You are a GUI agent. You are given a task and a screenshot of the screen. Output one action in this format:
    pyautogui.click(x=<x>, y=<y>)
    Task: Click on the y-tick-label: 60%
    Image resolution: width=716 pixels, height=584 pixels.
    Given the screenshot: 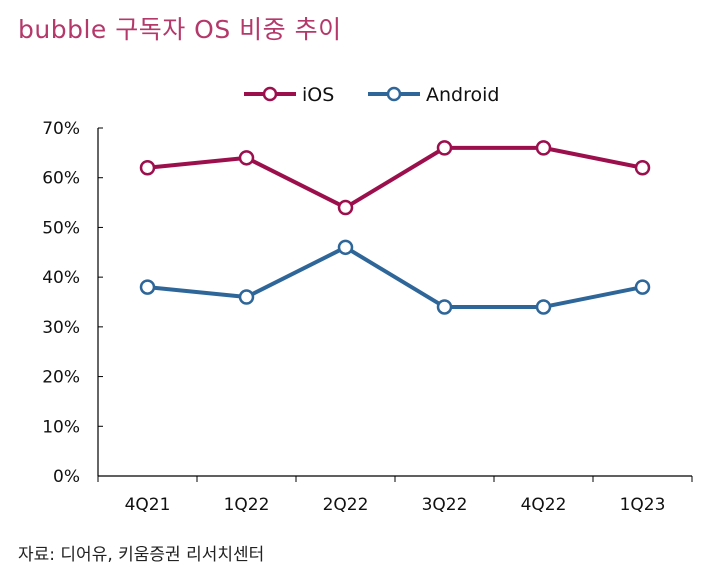 What is the action you would take?
    pyautogui.click(x=61, y=179)
    